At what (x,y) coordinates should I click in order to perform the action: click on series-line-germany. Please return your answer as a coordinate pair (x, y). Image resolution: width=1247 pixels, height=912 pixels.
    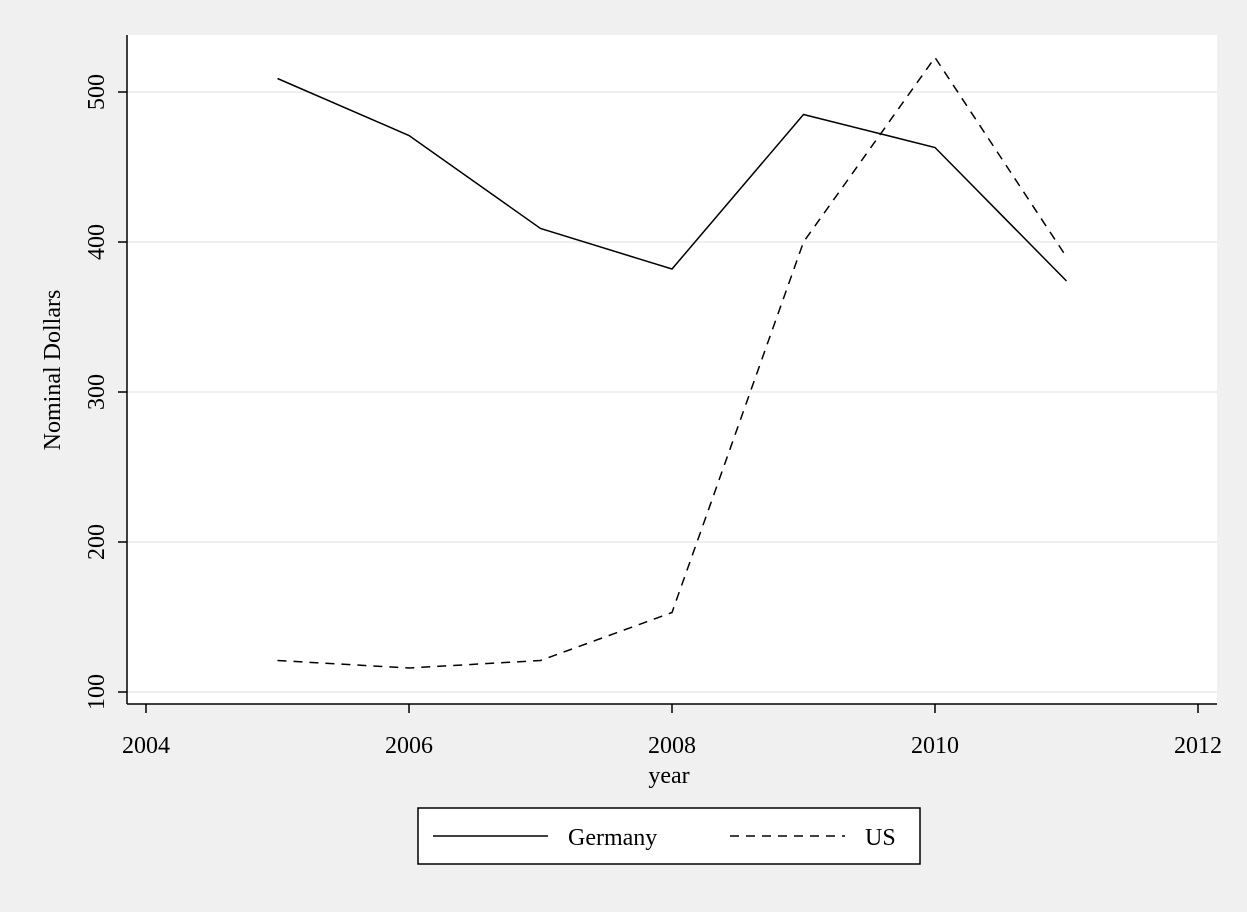
    Looking at the image, I should click on (672, 179).